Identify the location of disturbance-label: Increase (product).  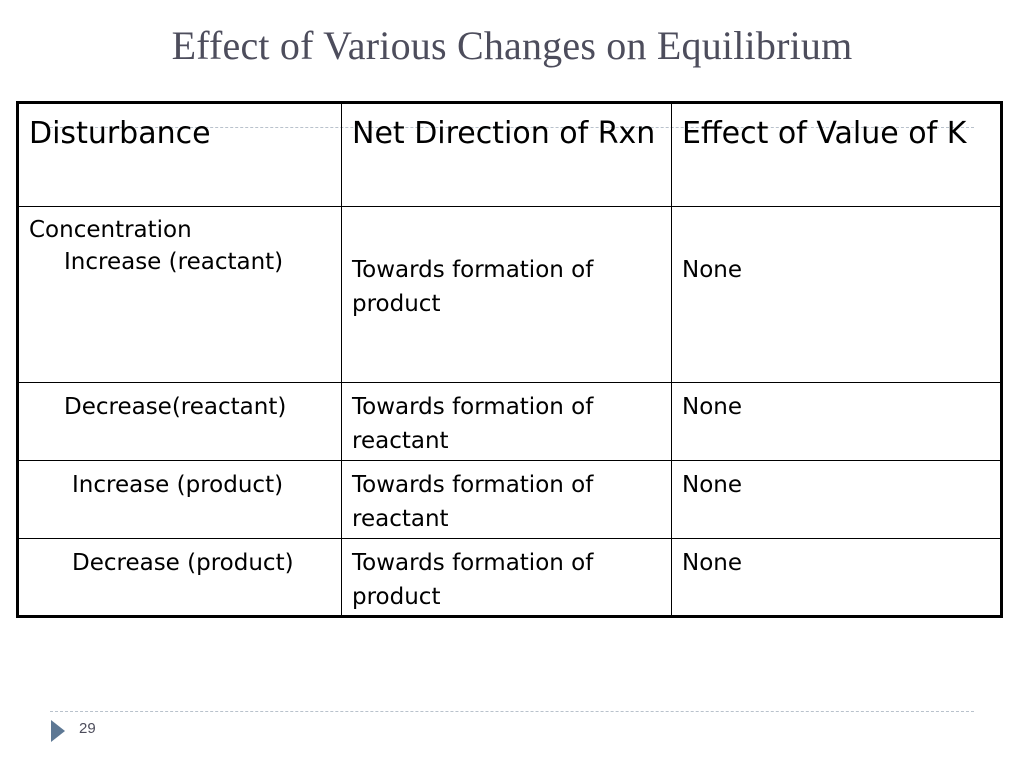
(178, 485).